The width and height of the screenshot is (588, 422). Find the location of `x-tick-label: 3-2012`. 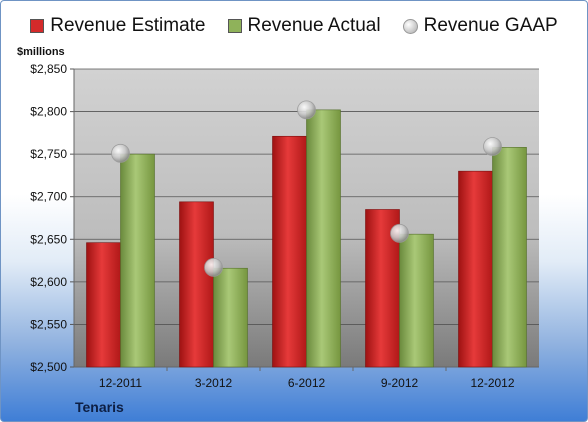

x-tick-label: 3-2012 is located at coordinates (214, 383).